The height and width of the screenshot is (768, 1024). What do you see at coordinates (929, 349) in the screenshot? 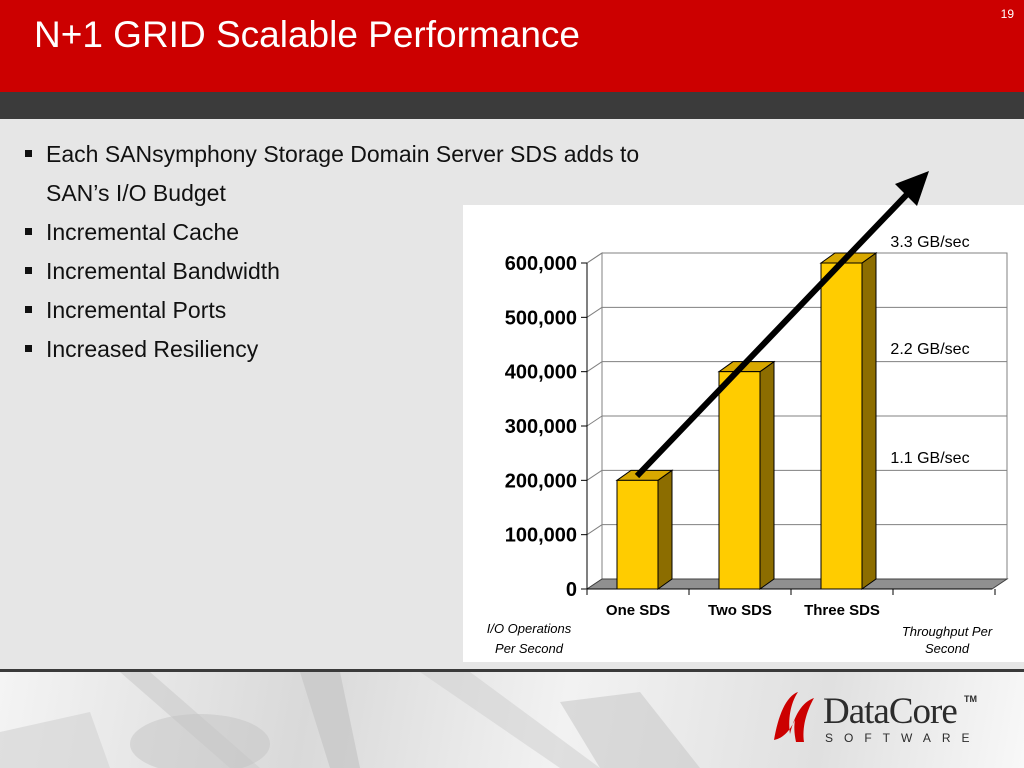
I see `throughput-label: 2.2 GB/sec` at bounding box center [929, 349].